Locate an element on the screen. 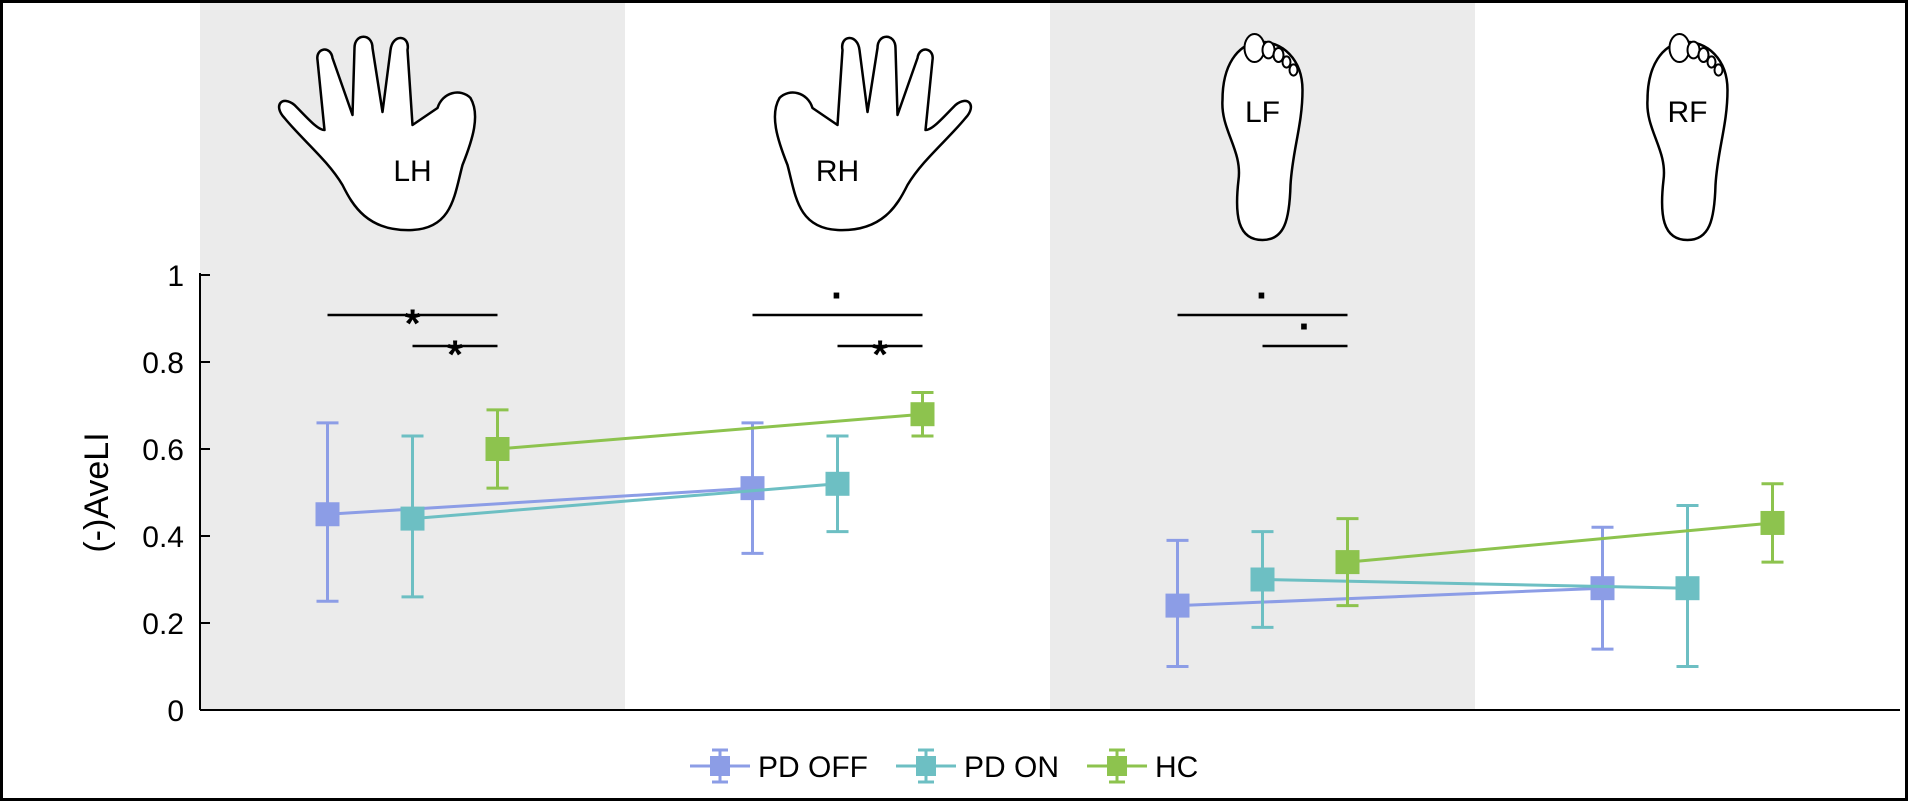 The width and height of the screenshot is (1908, 801). y-tick-label: 0 is located at coordinates (175, 711).